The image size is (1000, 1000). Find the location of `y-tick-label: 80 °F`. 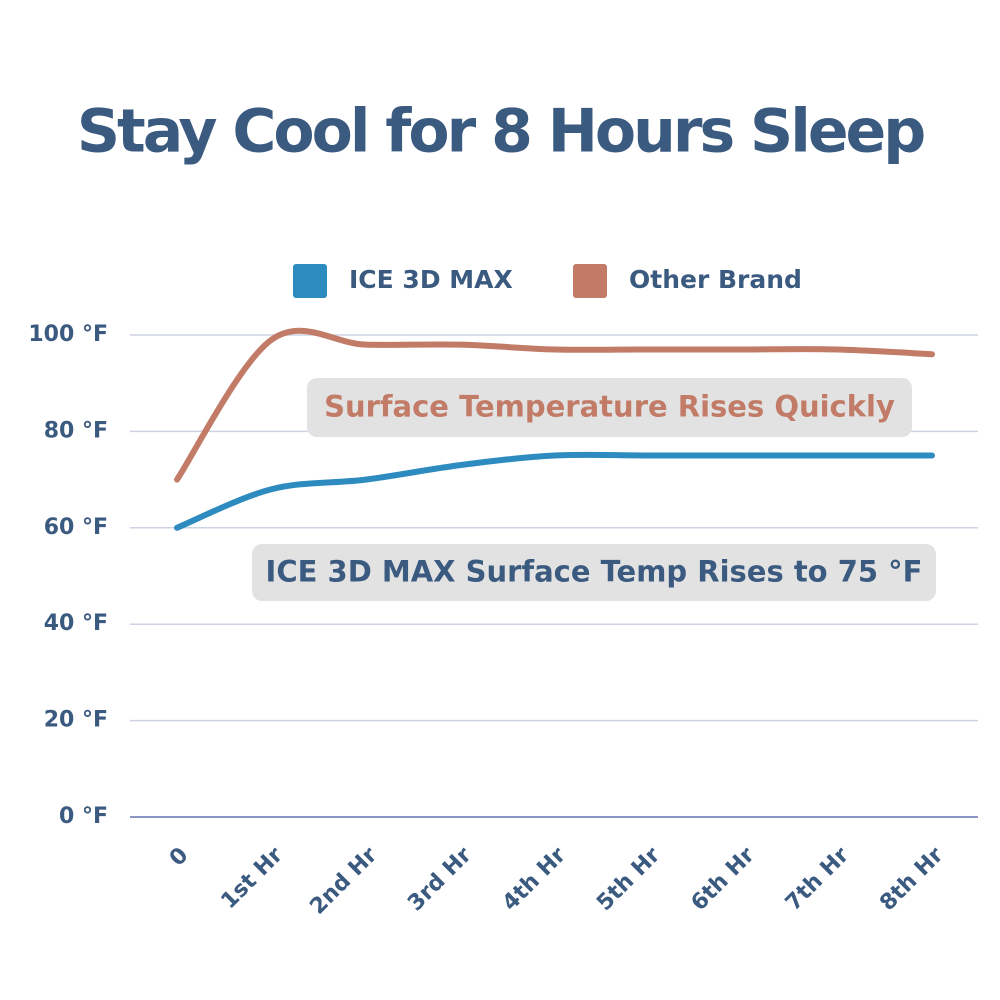

y-tick-label: 80 °F is located at coordinates (76, 430).